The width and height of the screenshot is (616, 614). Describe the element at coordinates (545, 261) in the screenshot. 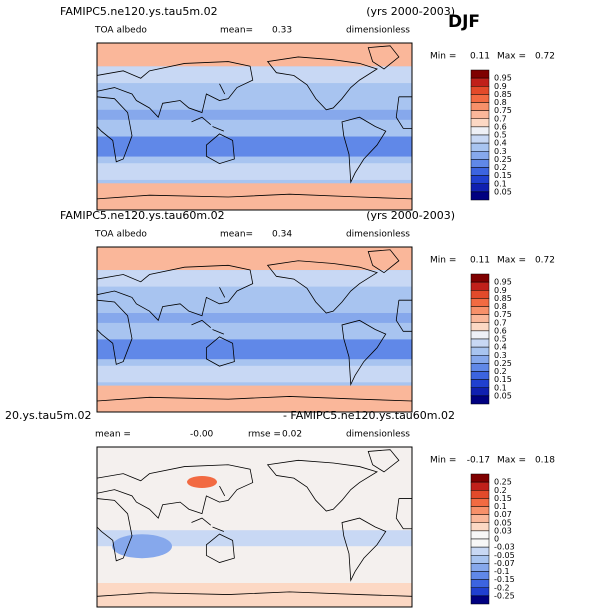

I see `max-value: 0.72` at that location.